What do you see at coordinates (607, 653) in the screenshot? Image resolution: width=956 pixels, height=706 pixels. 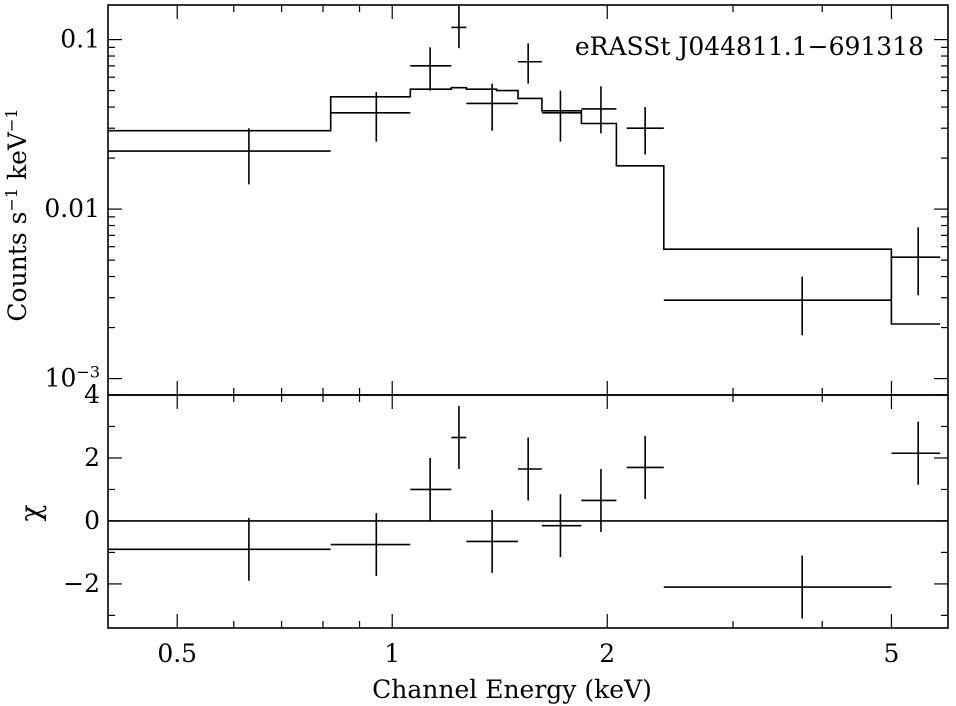 I see `x-tick-label: 2` at bounding box center [607, 653].